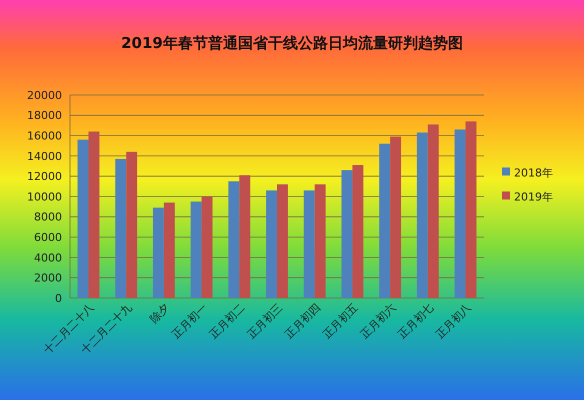 The image size is (584, 400). Describe the element at coordinates (48, 217) in the screenshot. I see `y-tick-label: 8000` at that location.